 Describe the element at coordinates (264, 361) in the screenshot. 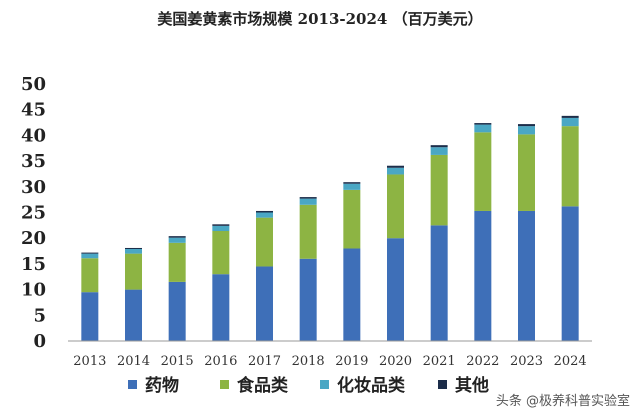

I see `x-tick-label: 2017` at that location.